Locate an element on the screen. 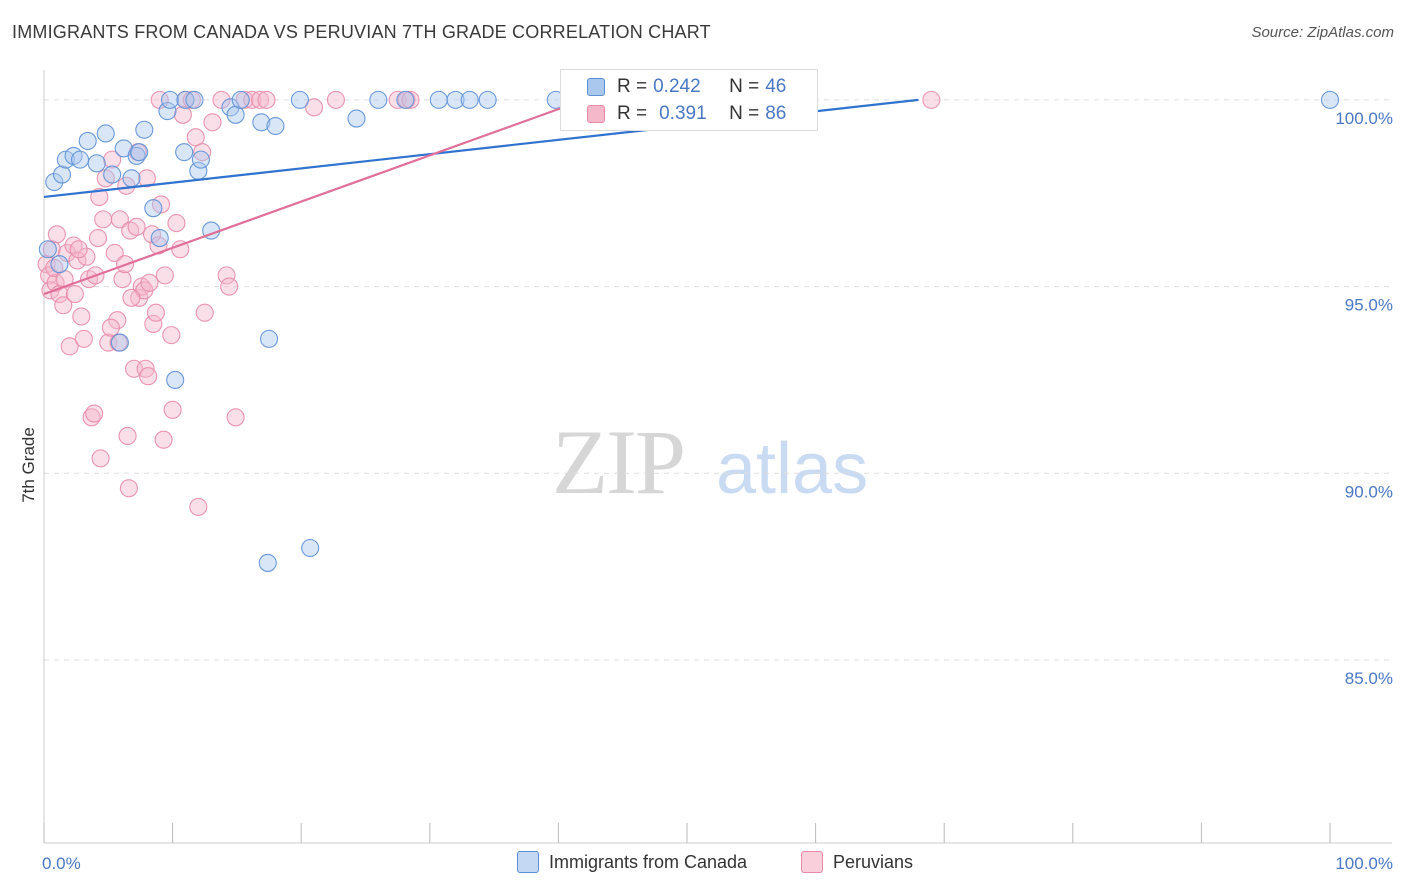 The height and width of the screenshot is (892, 1406). trend-line-peruvians is located at coordinates (314, 197).